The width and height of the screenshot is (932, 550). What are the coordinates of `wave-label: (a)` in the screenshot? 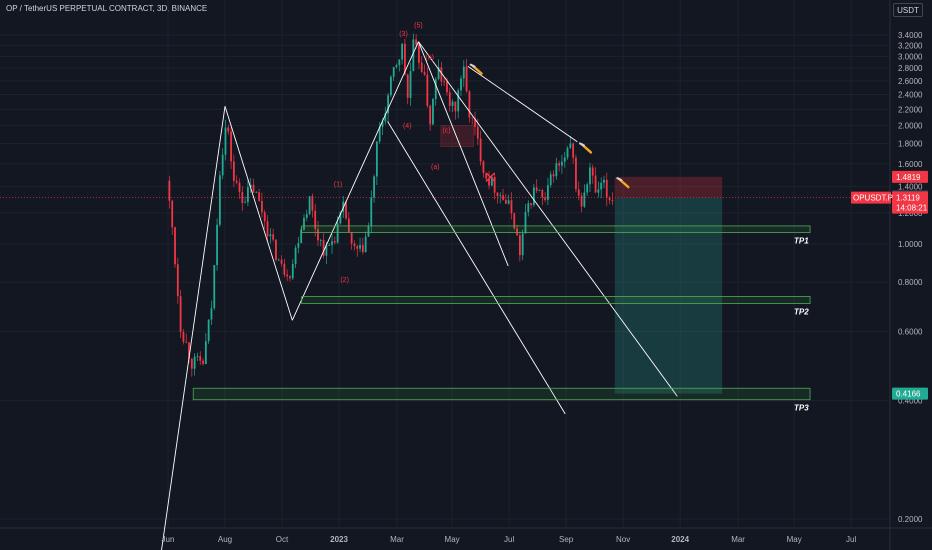 It's located at (435, 167).